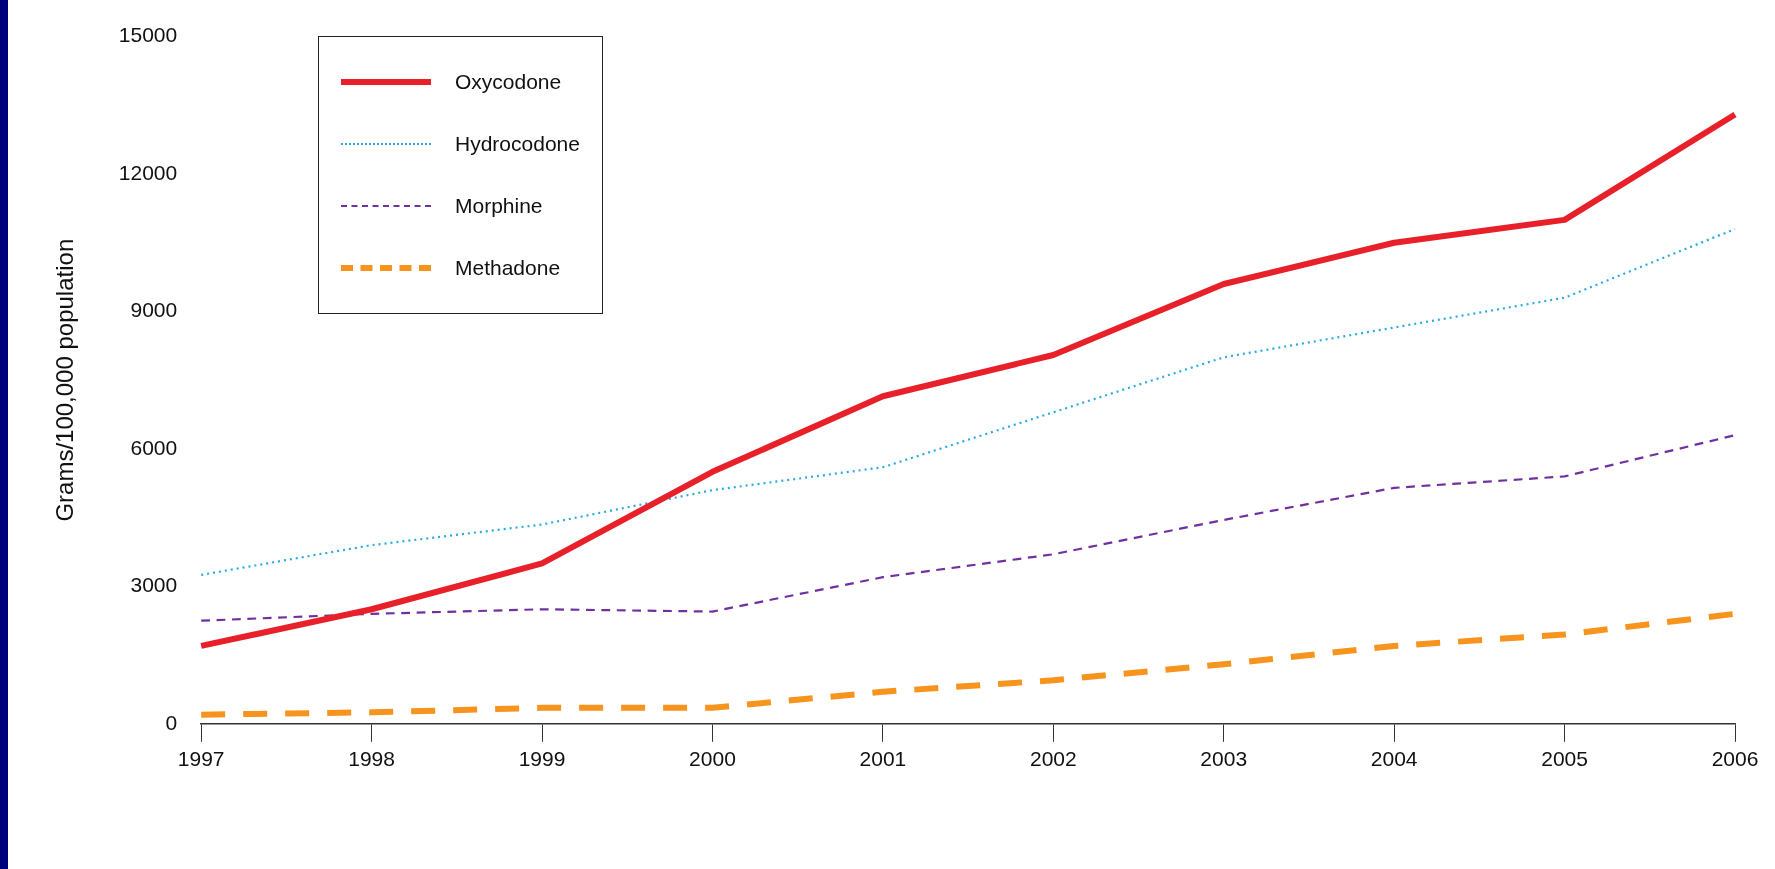 Image resolution: width=1775 pixels, height=869 pixels. What do you see at coordinates (1564, 759) in the screenshot?
I see `x-tick-label: 2005` at bounding box center [1564, 759].